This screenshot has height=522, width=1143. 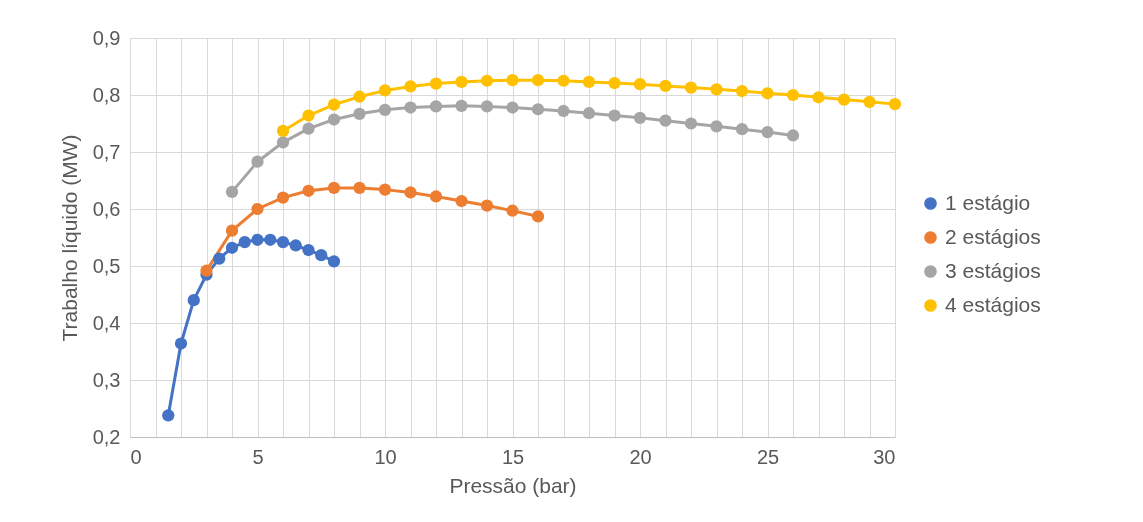 I want to click on y-tick-label: 0,4, so click(x=106, y=322).